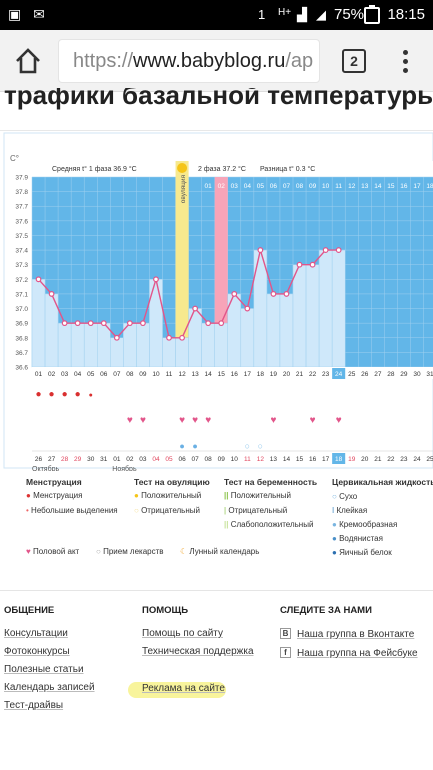  What do you see at coordinates (333, 510) in the screenshot?
I see `sticky-icon: I` at bounding box center [333, 510].